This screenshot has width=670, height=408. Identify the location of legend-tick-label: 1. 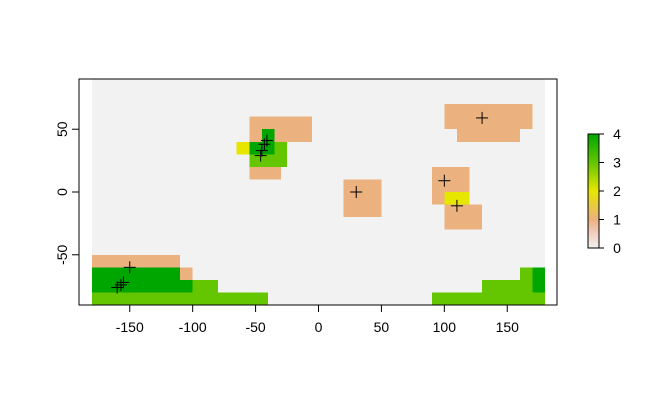
(617, 220).